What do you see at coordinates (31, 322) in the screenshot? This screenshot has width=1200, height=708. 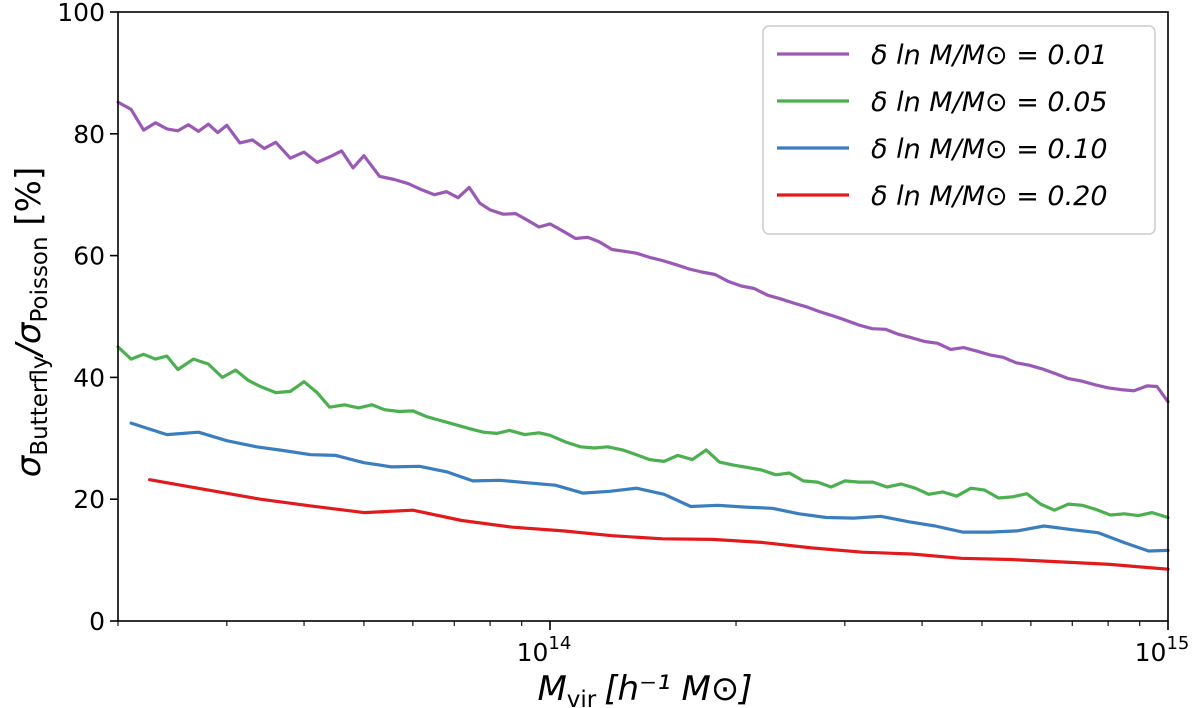 I see `y-axis-label: σButterfly/σPoisson [%]` at bounding box center [31, 322].